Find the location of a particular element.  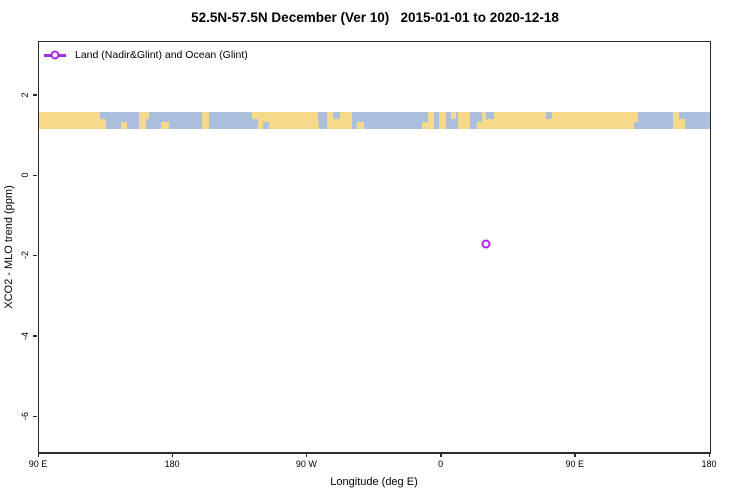

legend-marker-icon is located at coordinates (55, 55).